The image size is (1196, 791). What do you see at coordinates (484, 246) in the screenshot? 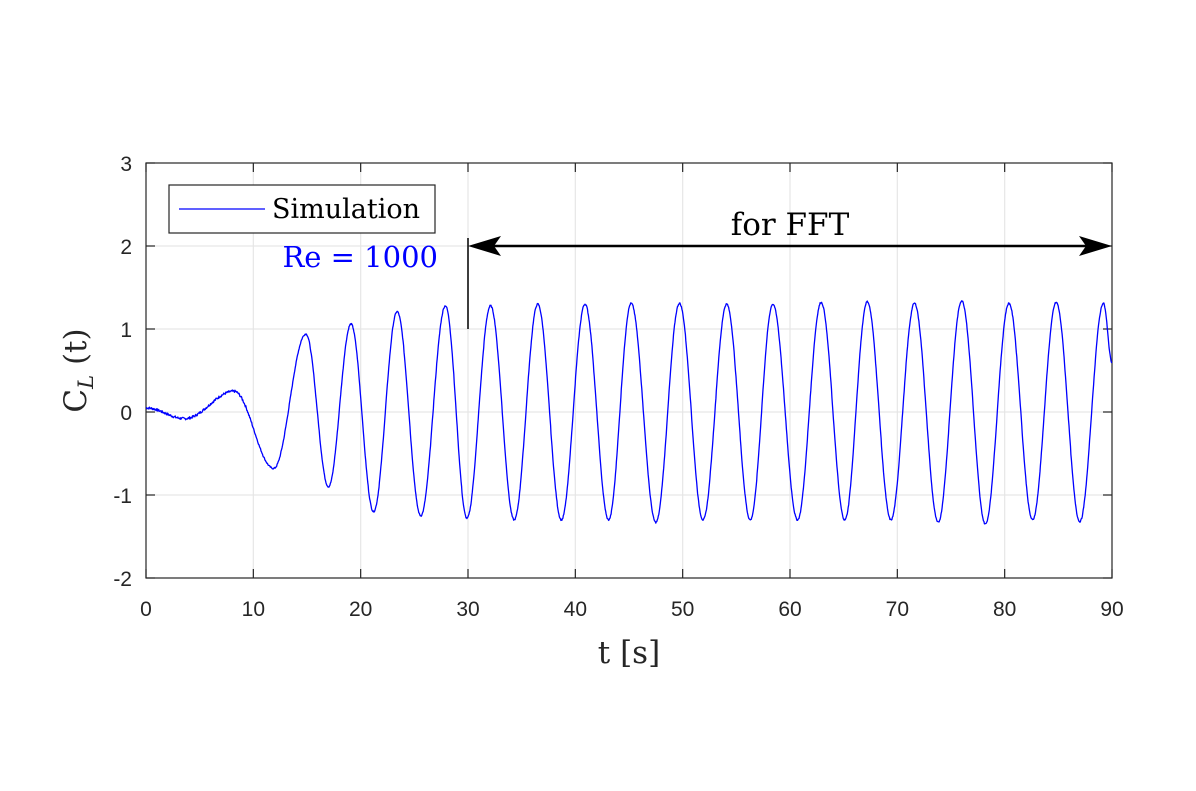
I see `fft-arrow-left-head` at bounding box center [484, 246].